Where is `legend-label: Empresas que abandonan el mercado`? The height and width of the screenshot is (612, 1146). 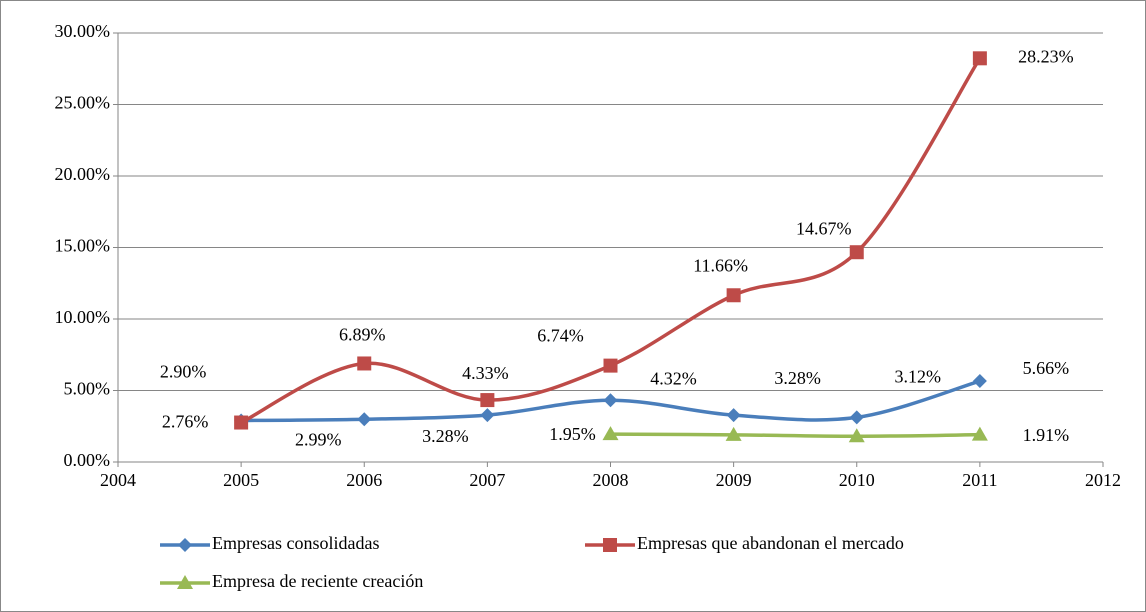 legend-label: Empresas que abandonan el mercado is located at coordinates (770, 543).